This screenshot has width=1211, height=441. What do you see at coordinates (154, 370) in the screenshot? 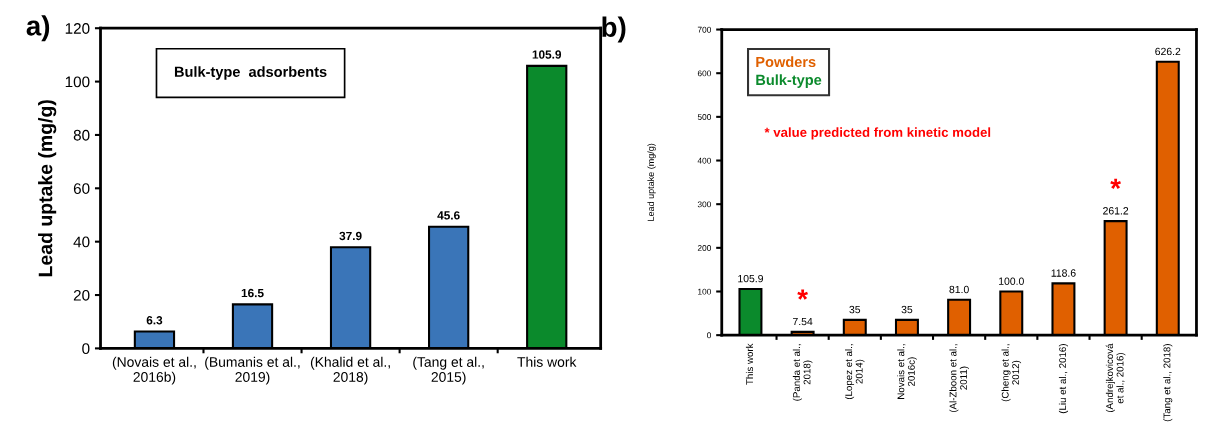
I see `x-tick-label: (Novais et al., 2016b)` at bounding box center [154, 370].